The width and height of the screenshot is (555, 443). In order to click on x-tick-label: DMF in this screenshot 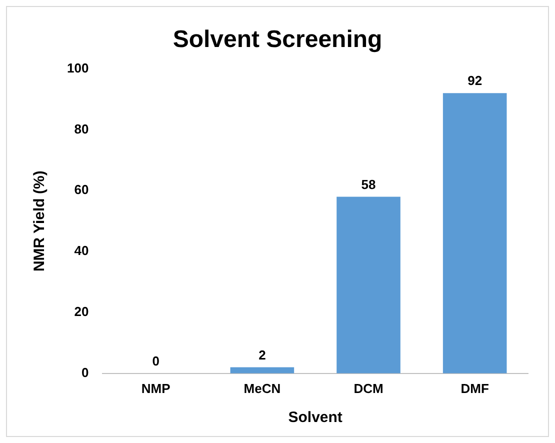, I will do `click(474, 388)`.